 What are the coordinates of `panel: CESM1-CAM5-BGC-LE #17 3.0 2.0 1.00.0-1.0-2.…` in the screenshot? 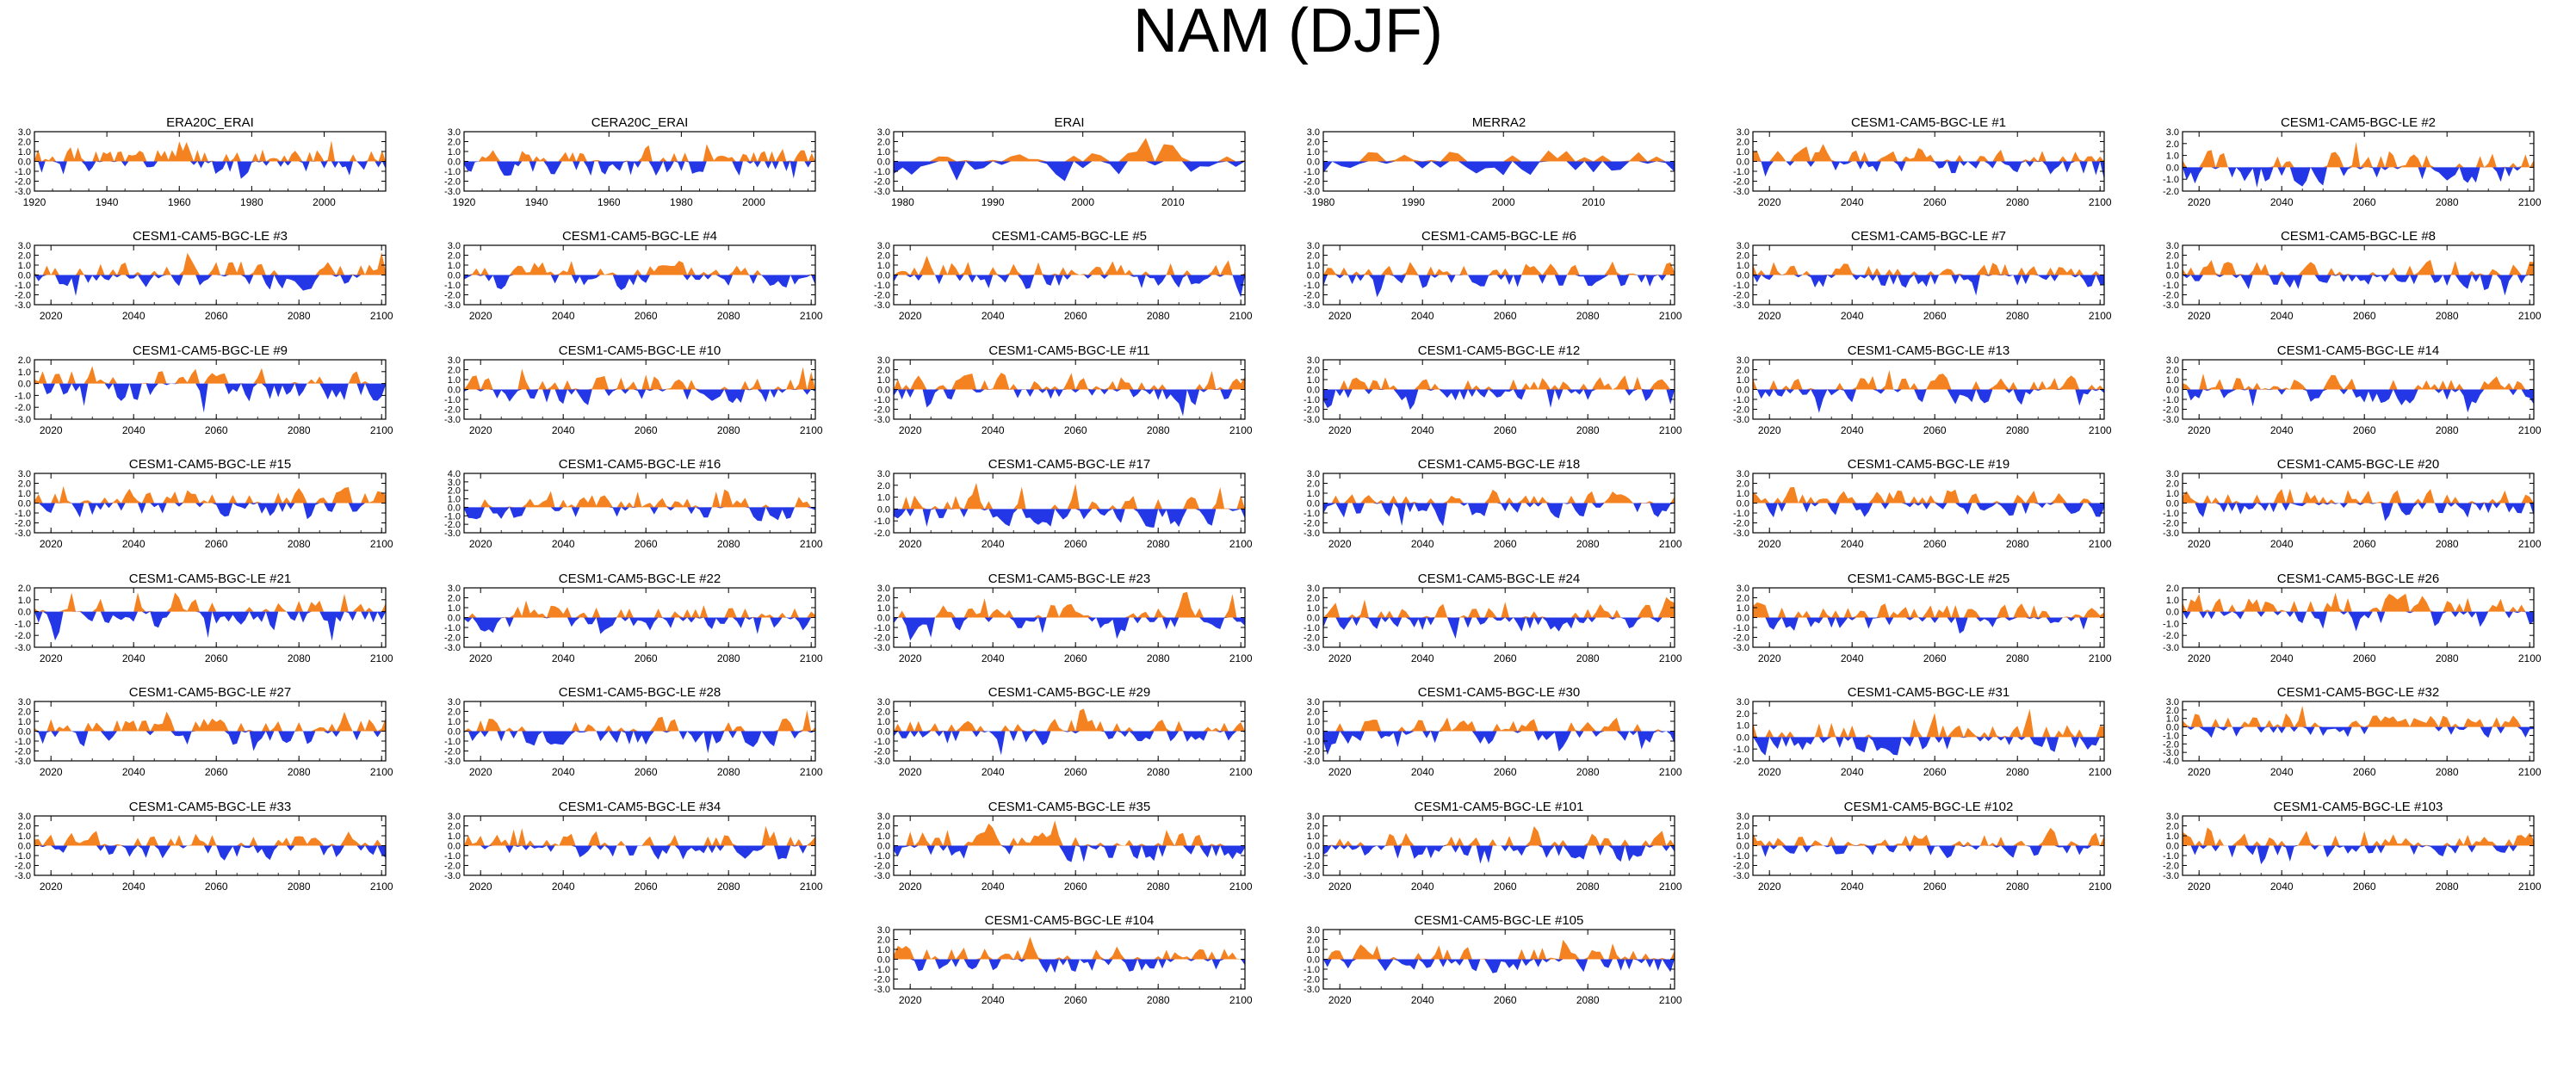 It's located at (1063, 504).